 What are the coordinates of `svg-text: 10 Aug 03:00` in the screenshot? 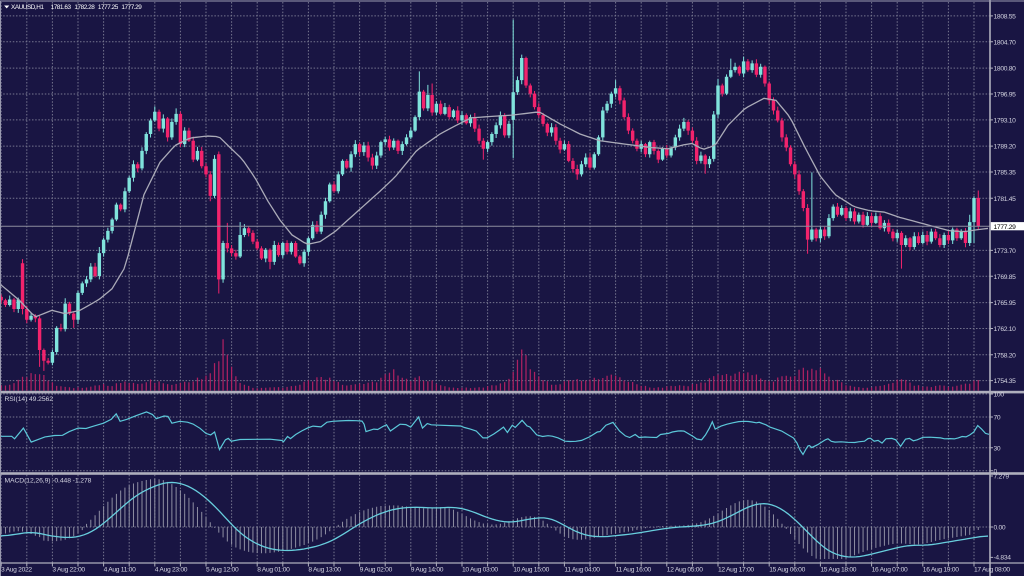 It's located at (480, 570).